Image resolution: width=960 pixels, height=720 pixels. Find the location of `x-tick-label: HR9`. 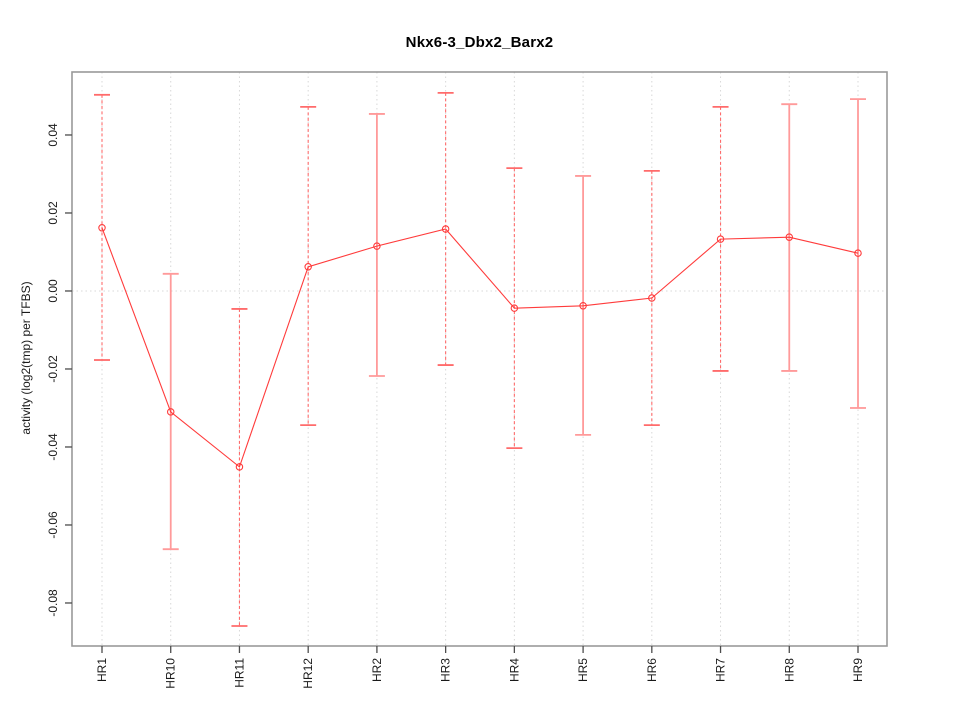

x-tick-label: HR9 is located at coordinates (858, 670).